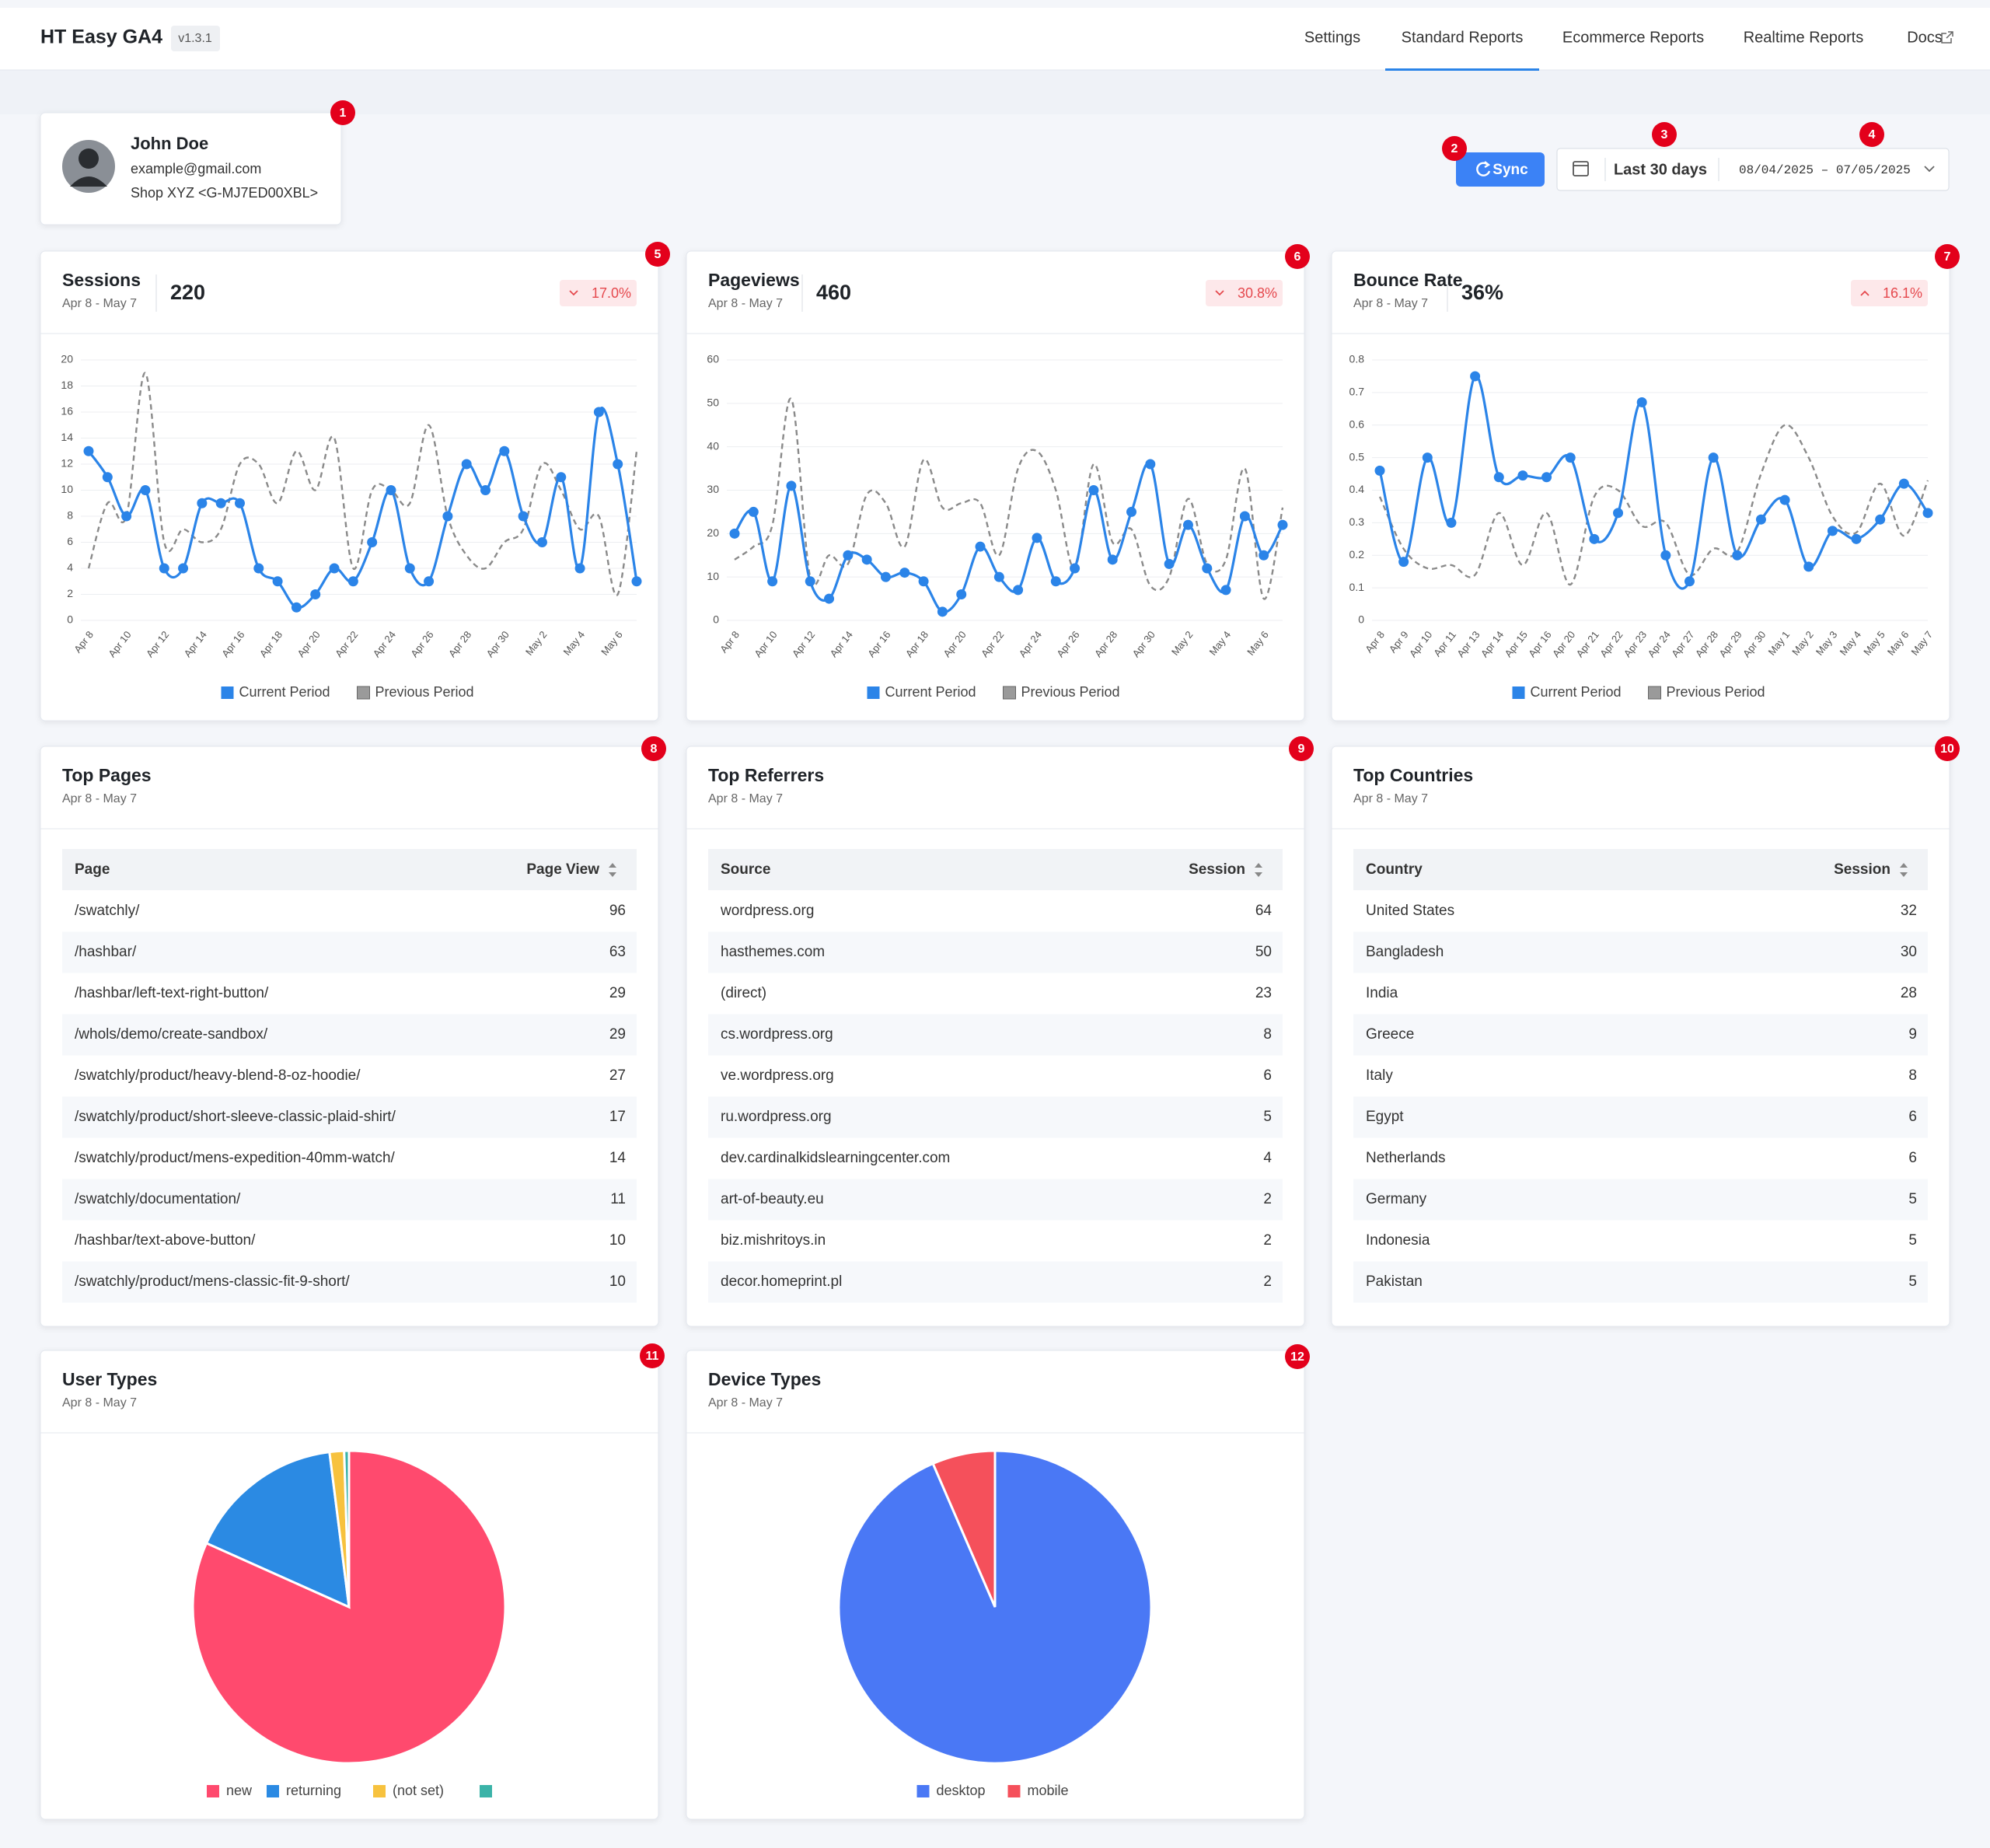 The width and height of the screenshot is (1990, 1848). What do you see at coordinates (1264, 911) in the screenshot?
I see `cell-value: 64` at bounding box center [1264, 911].